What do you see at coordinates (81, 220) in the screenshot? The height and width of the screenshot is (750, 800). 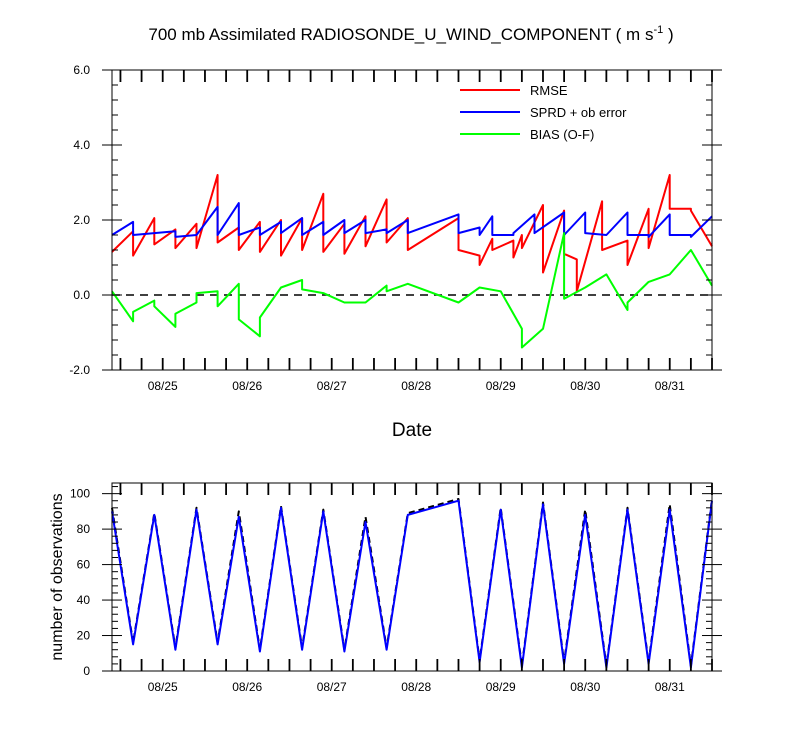 I see `y-tick-label: 2.0` at bounding box center [81, 220].